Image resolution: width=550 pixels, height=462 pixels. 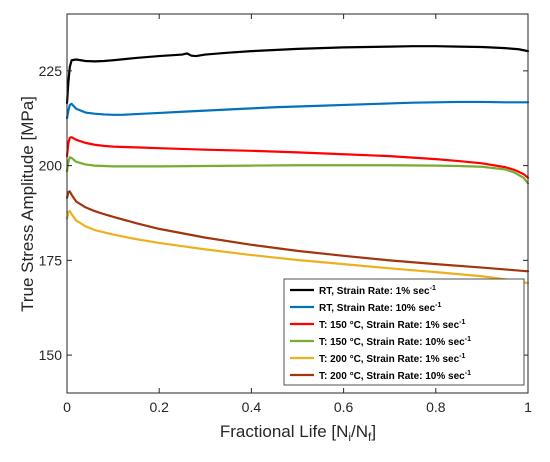 I want to click on x-axis-title-base: Fractional Life [N, so click(x=284, y=431).